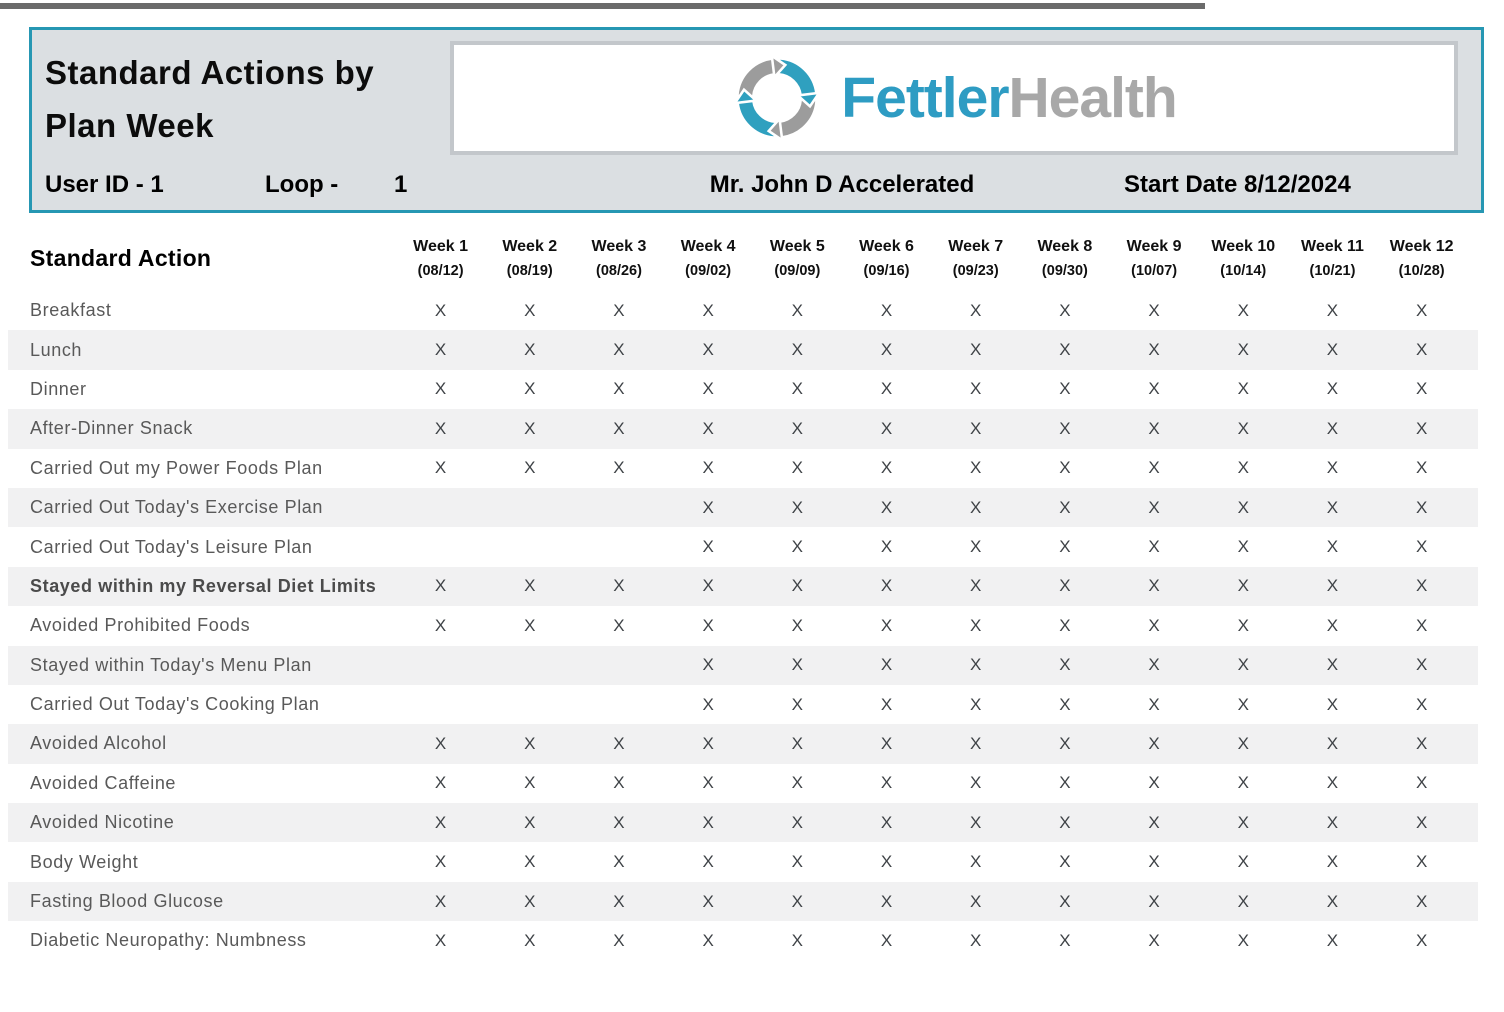 Image resolution: width=1504 pixels, height=1012 pixels. Describe the element at coordinates (886, 246) in the screenshot. I see `week-label: Week 6` at that location.